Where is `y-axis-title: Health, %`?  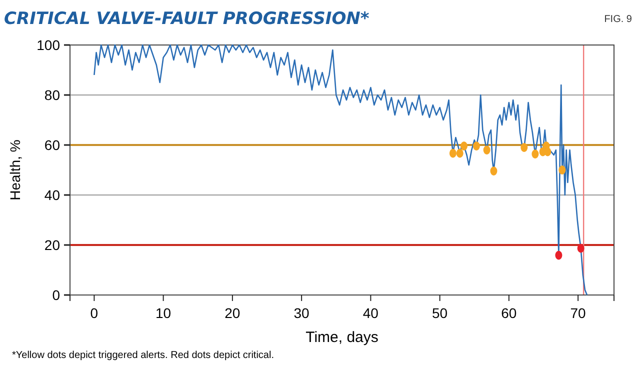 y-axis-title: Health, % is located at coordinates (15, 170).